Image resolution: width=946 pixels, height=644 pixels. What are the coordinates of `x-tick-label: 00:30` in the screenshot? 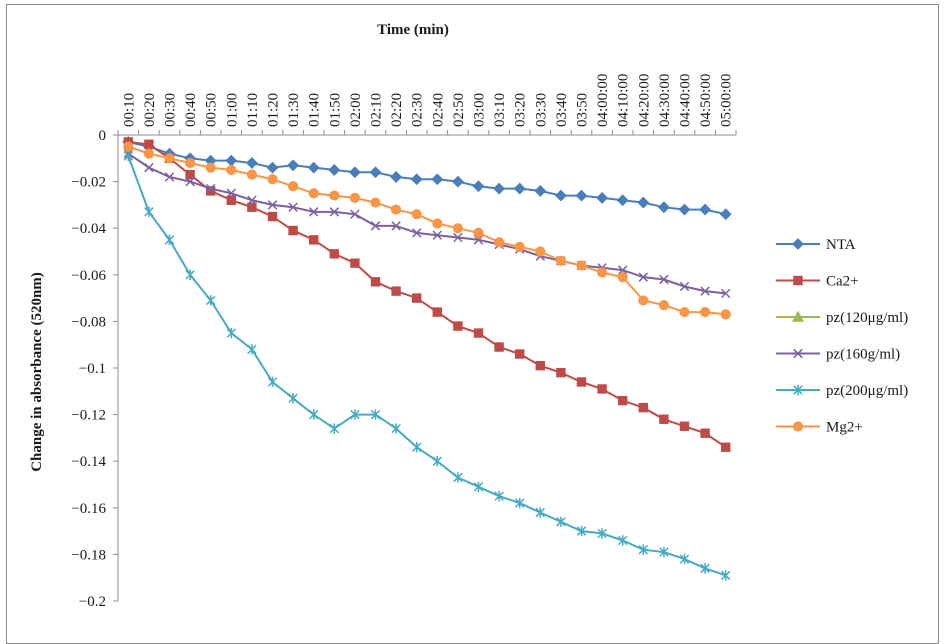 It's located at (171, 110).